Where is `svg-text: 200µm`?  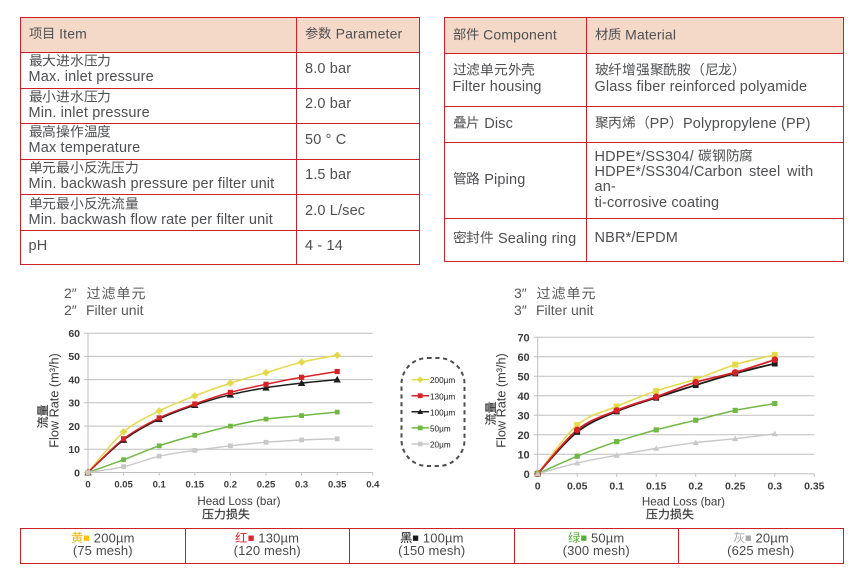
svg-text: 200µm is located at coordinates (442, 380).